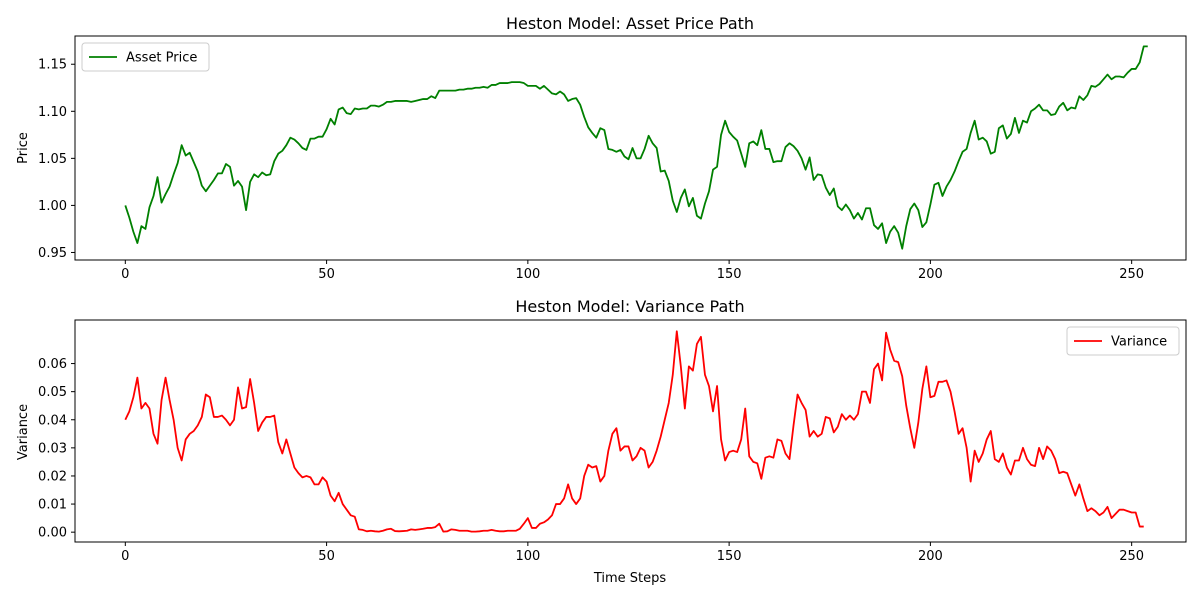 The height and width of the screenshot is (600, 1200). What do you see at coordinates (52, 253) in the screenshot?
I see `price-y-tick-label: 0.95` at bounding box center [52, 253].